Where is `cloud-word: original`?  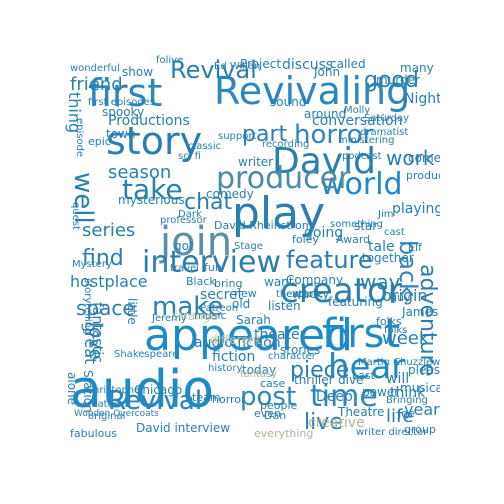 cloud-word: original is located at coordinates (107, 416).